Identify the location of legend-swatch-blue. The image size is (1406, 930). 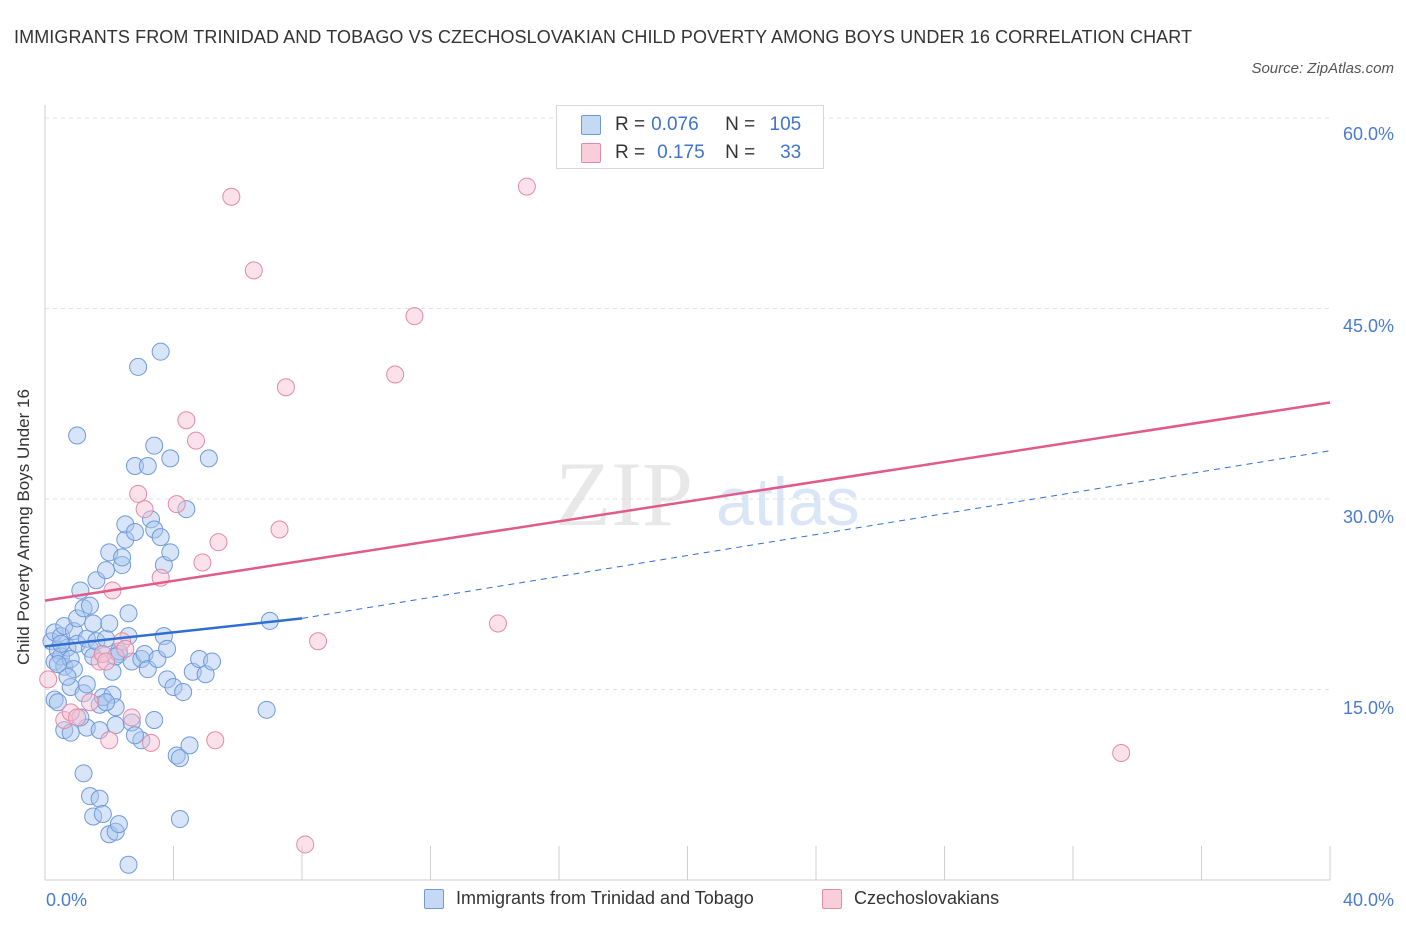
(591, 125).